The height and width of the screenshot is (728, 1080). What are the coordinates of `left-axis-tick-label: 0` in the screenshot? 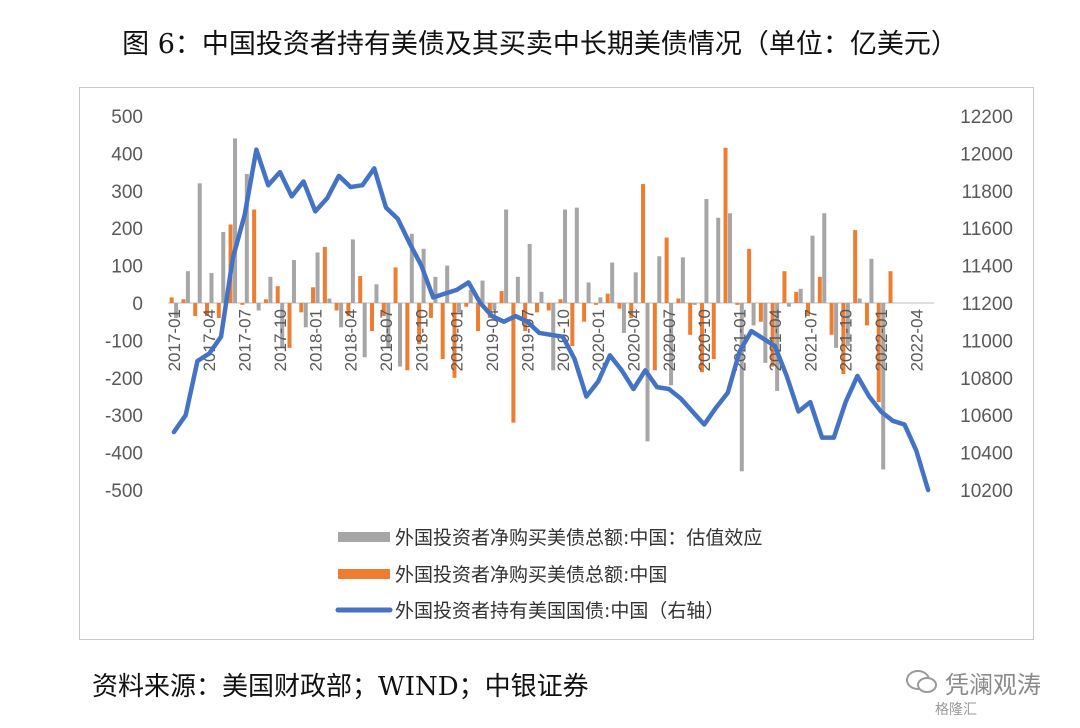 It's located at (137, 304).